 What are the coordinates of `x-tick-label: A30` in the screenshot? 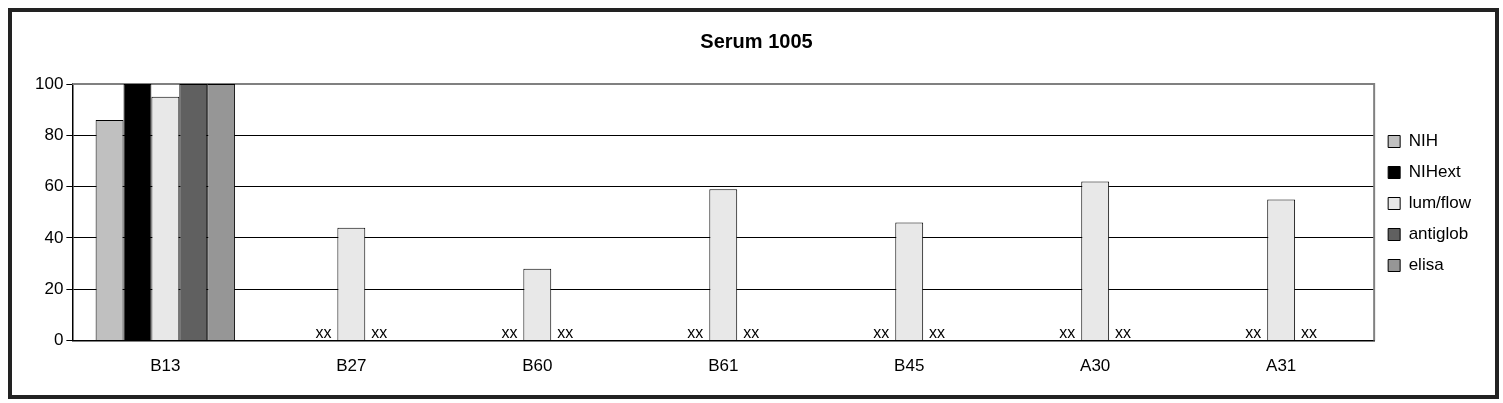 It's located at (1095, 366).